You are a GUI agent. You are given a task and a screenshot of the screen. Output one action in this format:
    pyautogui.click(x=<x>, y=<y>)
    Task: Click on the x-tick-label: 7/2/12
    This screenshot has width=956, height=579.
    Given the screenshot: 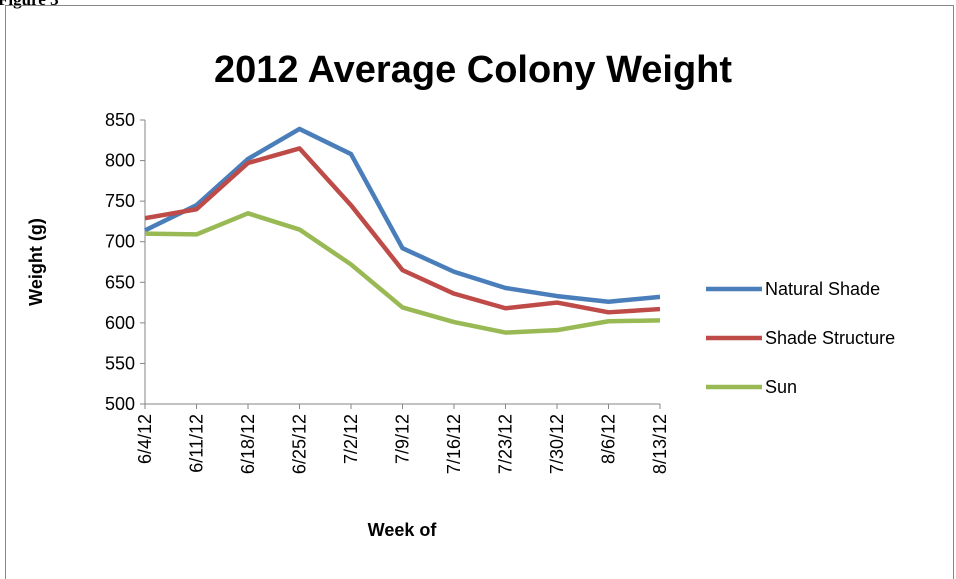 What is the action you would take?
    pyautogui.click(x=351, y=439)
    